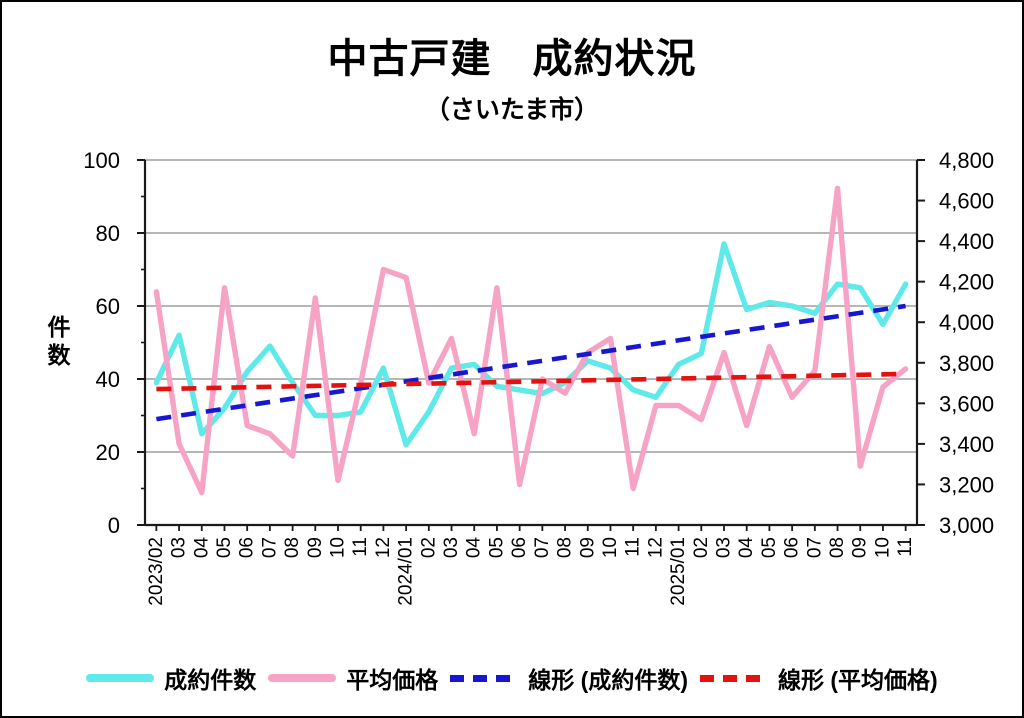 This screenshot has height=718, width=1024. I want to click on legend-label-trend-average-price: 線形 (平均価格), so click(858, 680).